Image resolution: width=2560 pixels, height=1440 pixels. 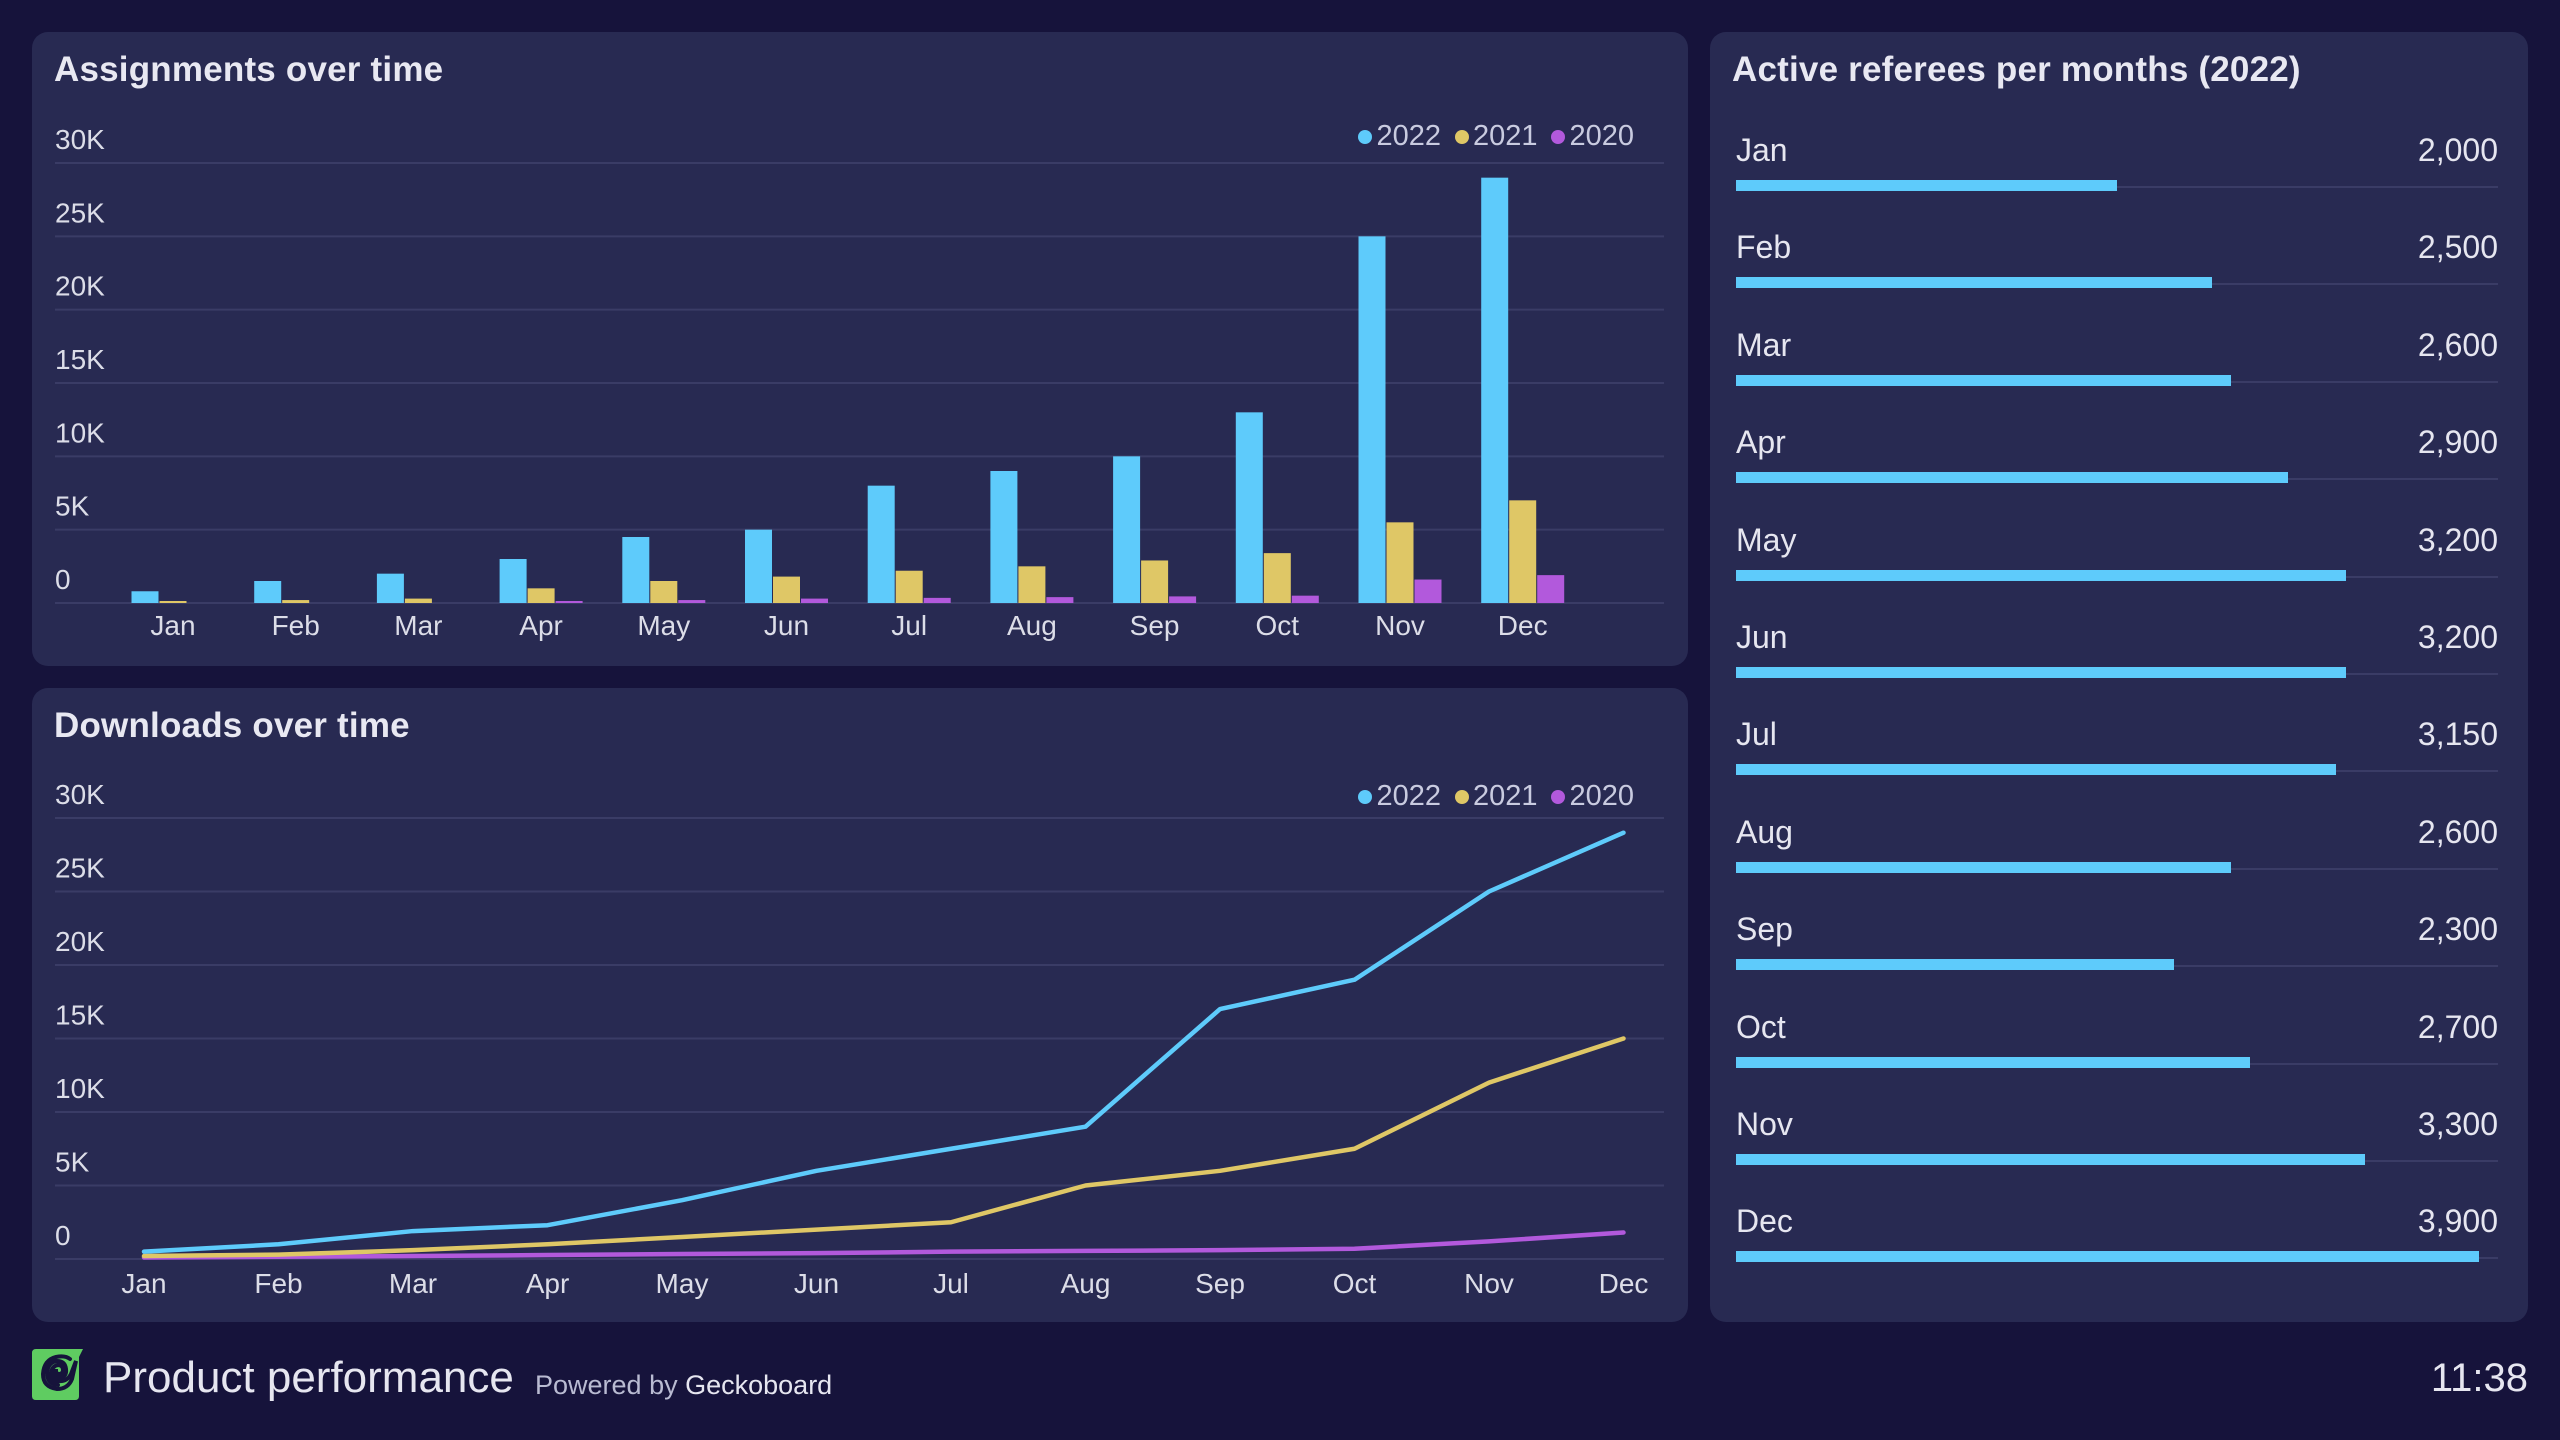 What do you see at coordinates (1624, 1283) in the screenshot?
I see `x-tick-label: Dec` at bounding box center [1624, 1283].